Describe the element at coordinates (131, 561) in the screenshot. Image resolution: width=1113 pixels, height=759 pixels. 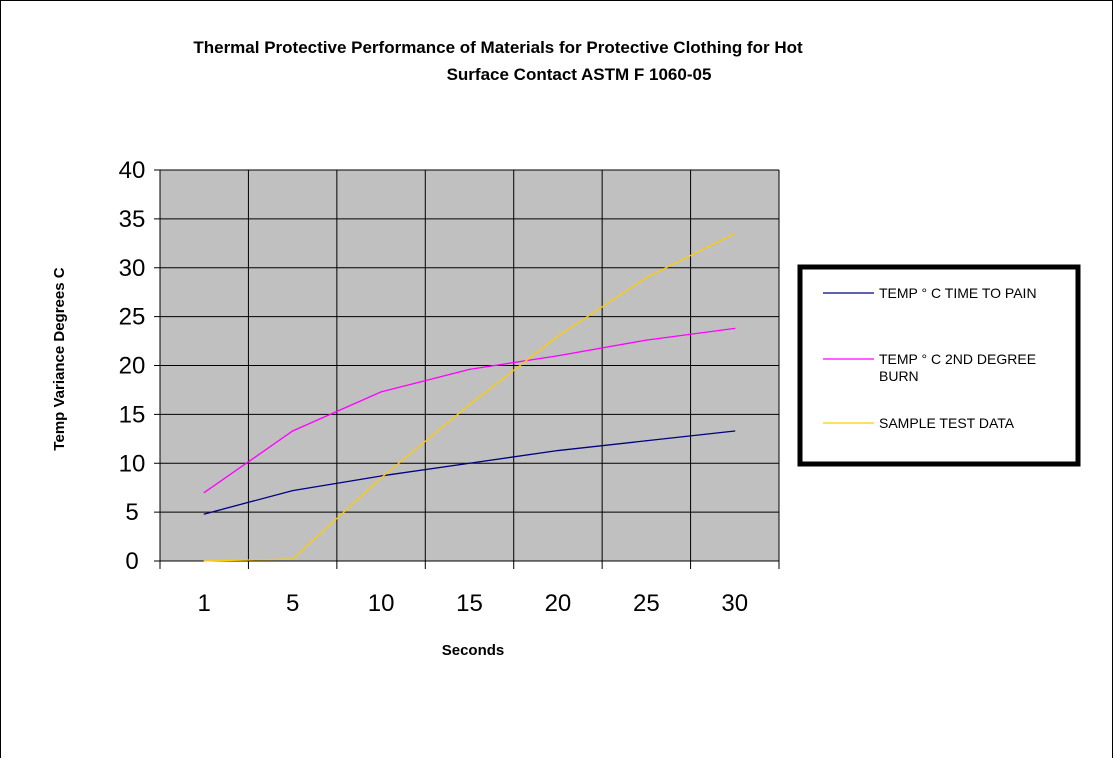
I see `y-tick-label: 0` at that location.